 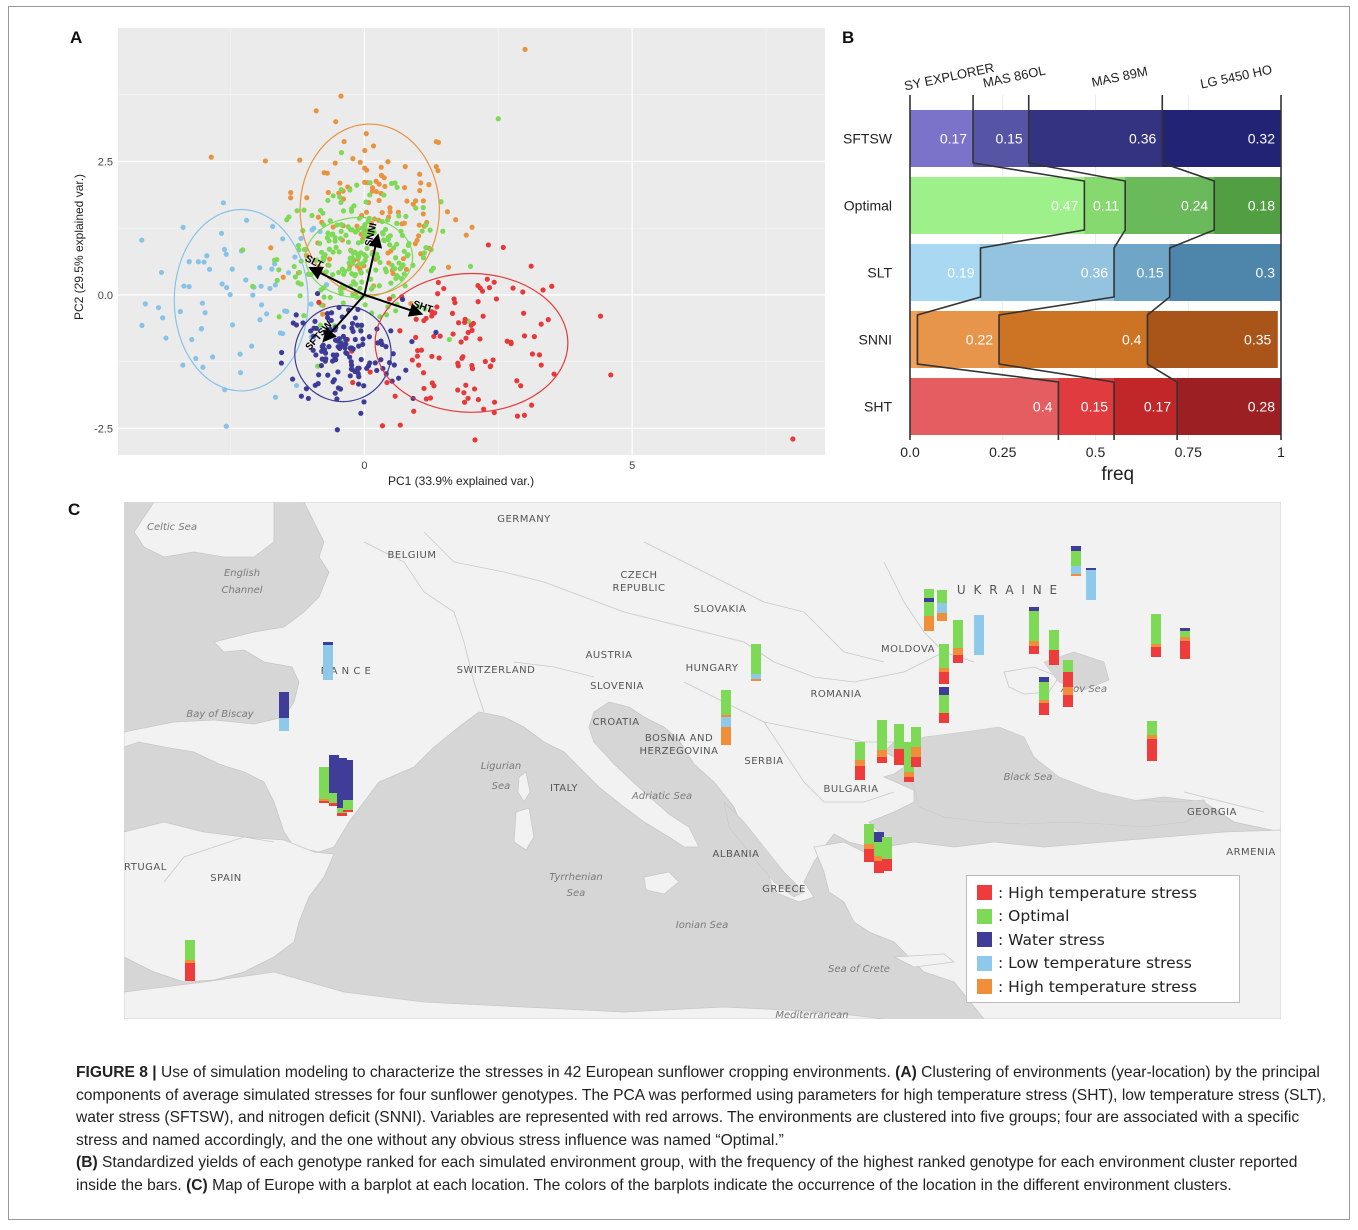 What do you see at coordinates (906, 1072) in the screenshot?
I see `caption-ref-a: (A)` at bounding box center [906, 1072].